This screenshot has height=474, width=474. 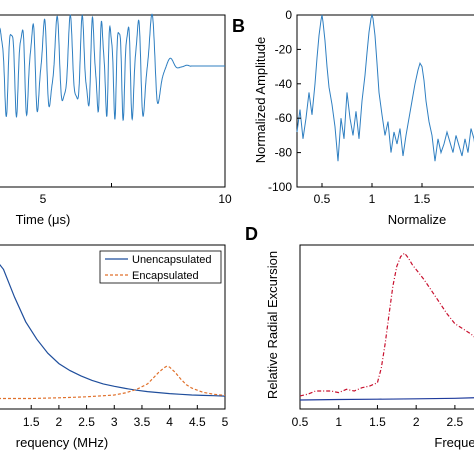 I want to click on panel-d-axes-frame, so click(x=386, y=327).